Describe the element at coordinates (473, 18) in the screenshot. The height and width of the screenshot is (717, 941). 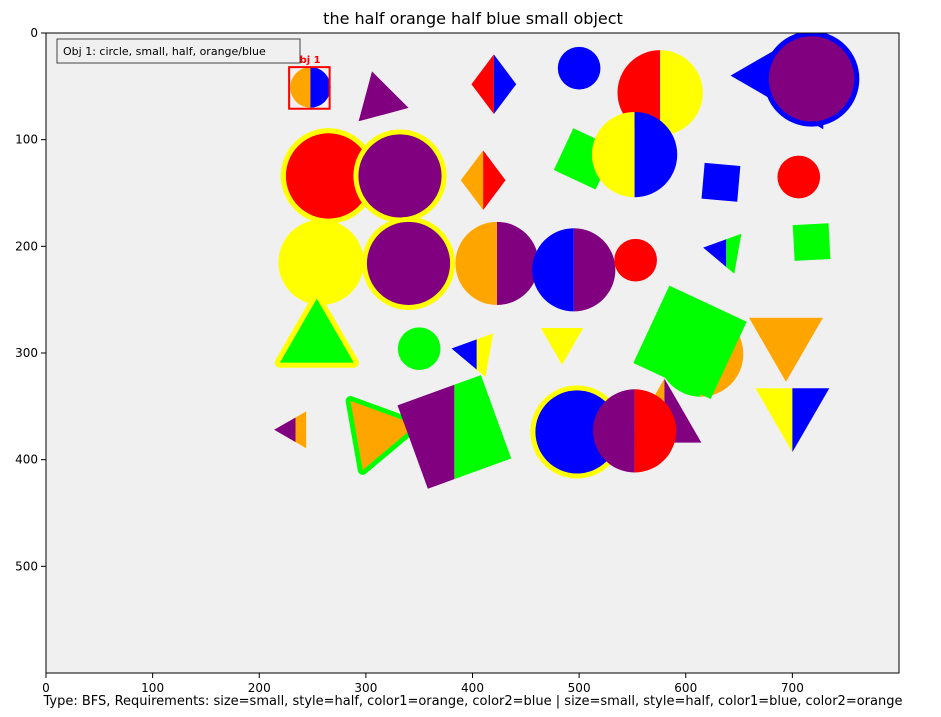
I see `chart-title: the half orange half blue small object` at that location.